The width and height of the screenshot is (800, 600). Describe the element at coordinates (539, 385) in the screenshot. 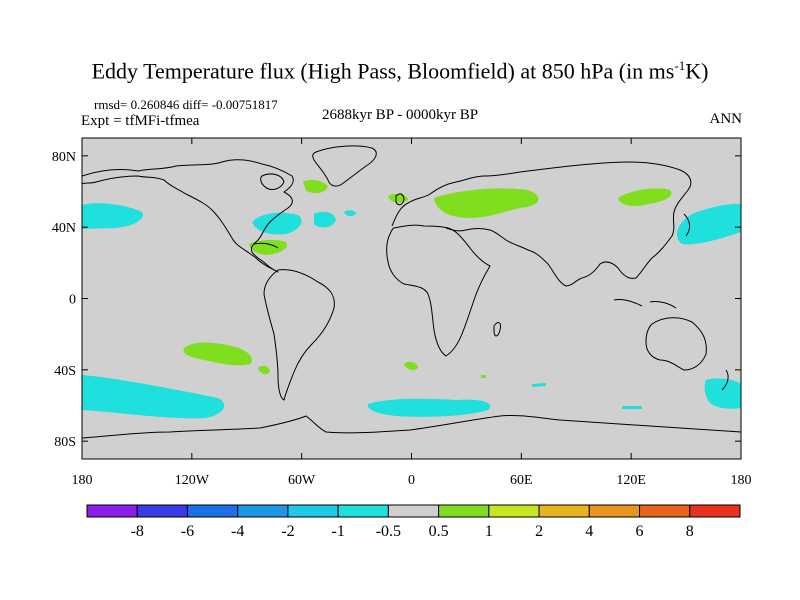

I see `negative-region-southern-indian-small` at that location.